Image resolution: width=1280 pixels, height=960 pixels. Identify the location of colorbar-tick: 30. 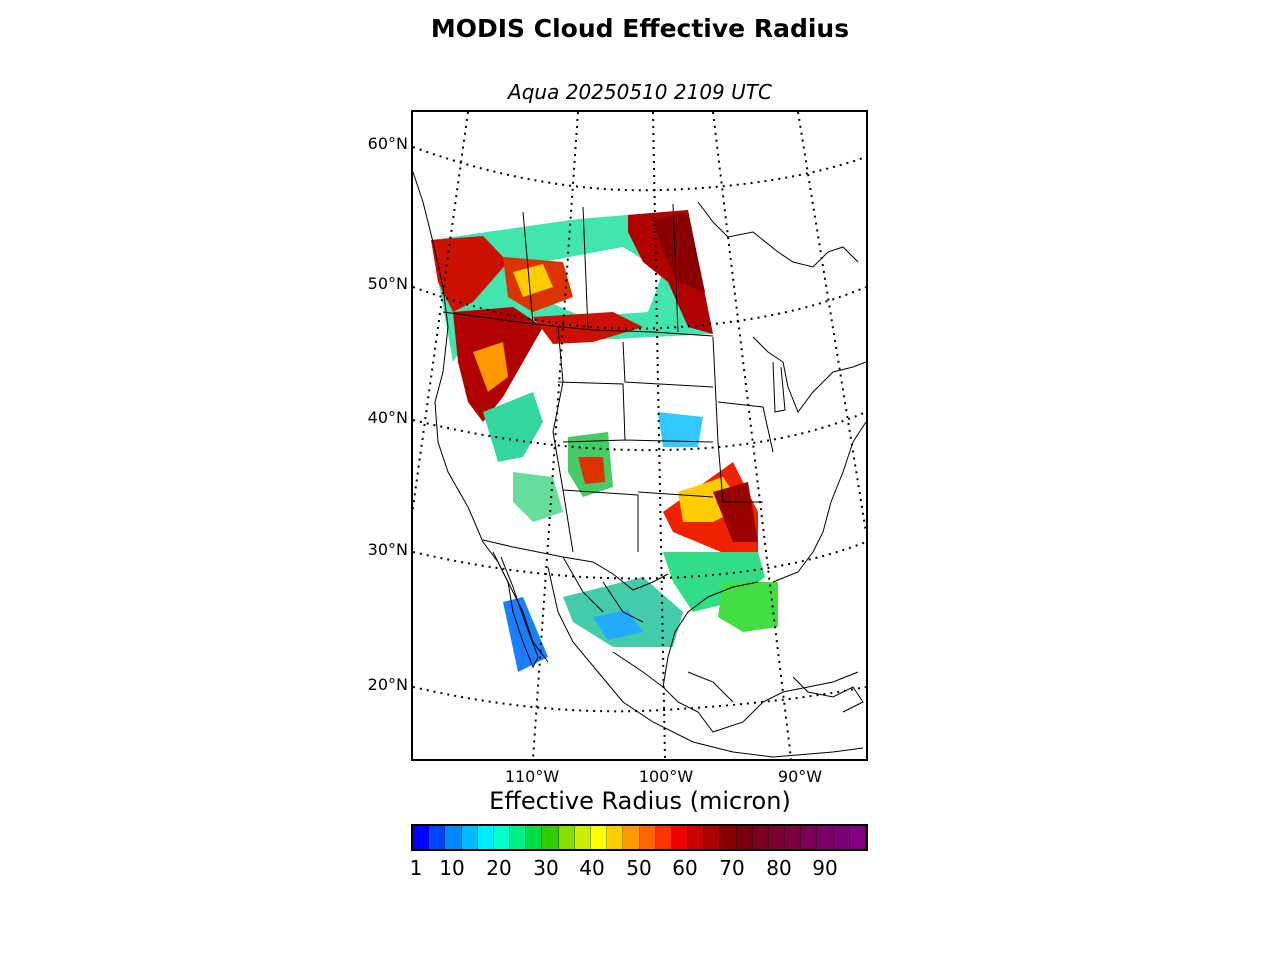
(546, 868).